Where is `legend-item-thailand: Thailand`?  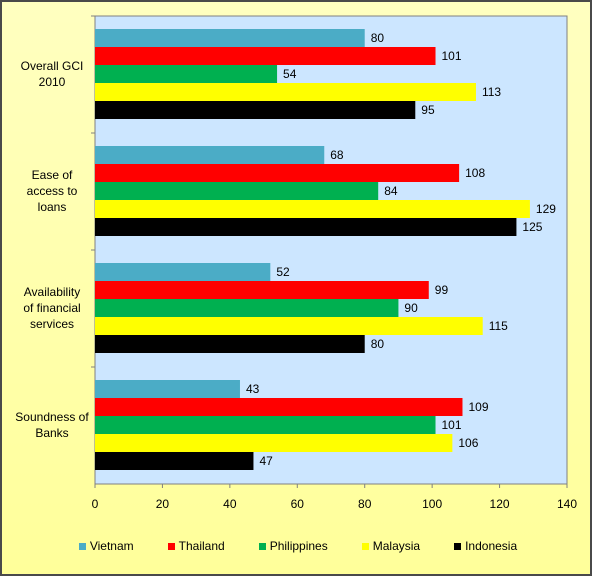 legend-item-thailand: Thailand is located at coordinates (196, 546).